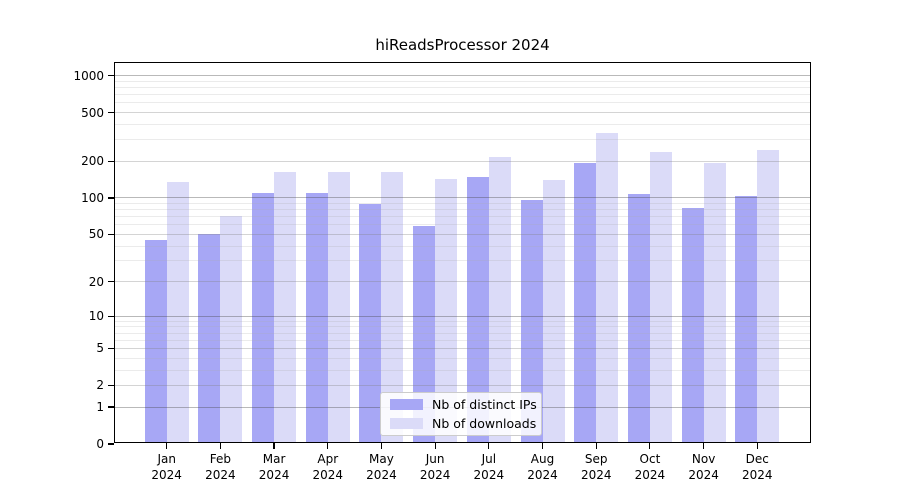 The image size is (900, 500). Describe the element at coordinates (220, 446) in the screenshot. I see `x-tick-mark-feb` at that location.